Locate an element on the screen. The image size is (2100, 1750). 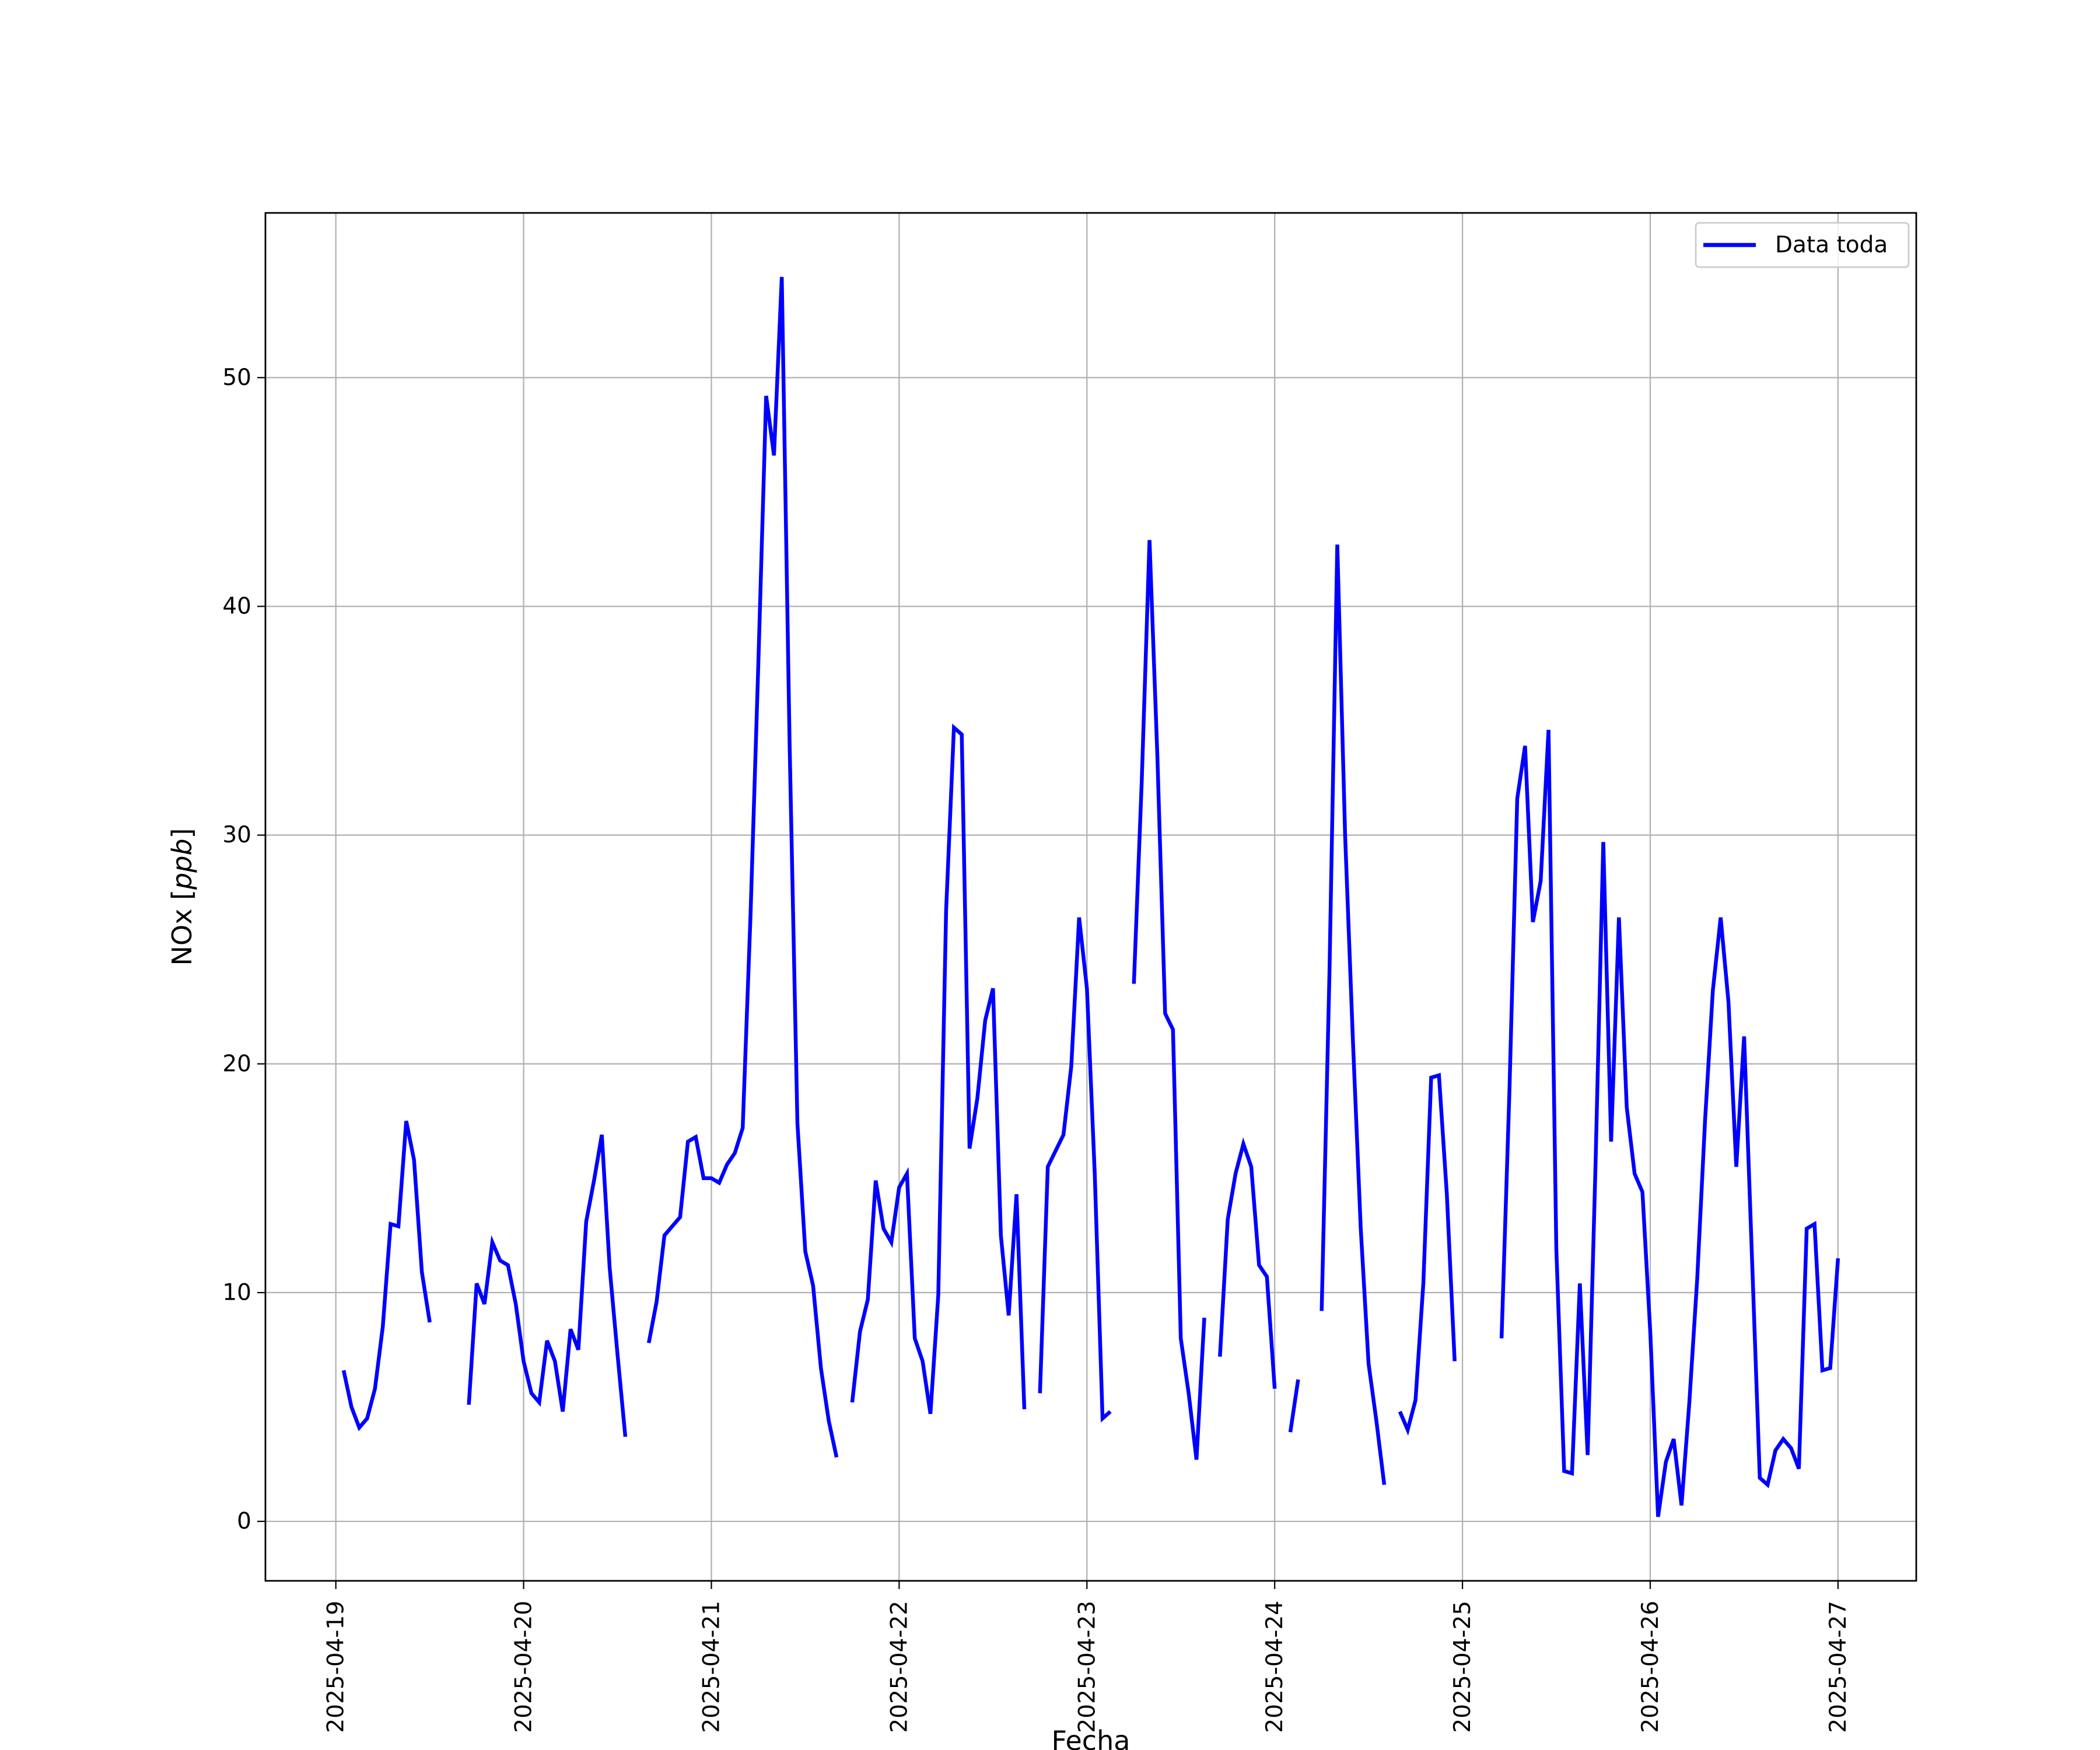
x-tick-label: 2025-04-22 is located at coordinates (899, 1667).